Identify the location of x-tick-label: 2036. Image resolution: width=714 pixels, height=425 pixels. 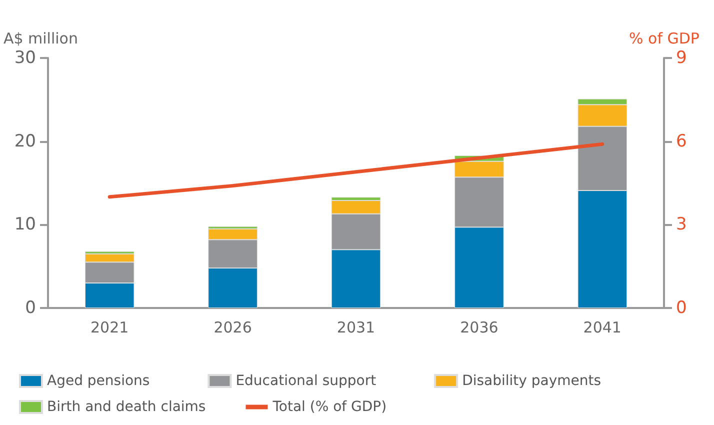
(479, 327).